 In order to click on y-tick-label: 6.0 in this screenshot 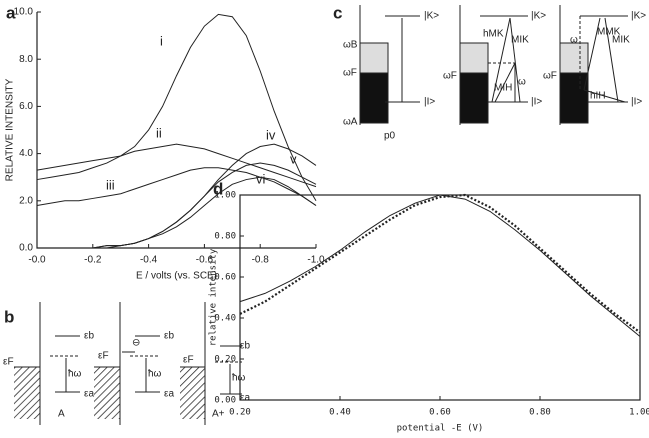, I will do `click(26, 106)`.